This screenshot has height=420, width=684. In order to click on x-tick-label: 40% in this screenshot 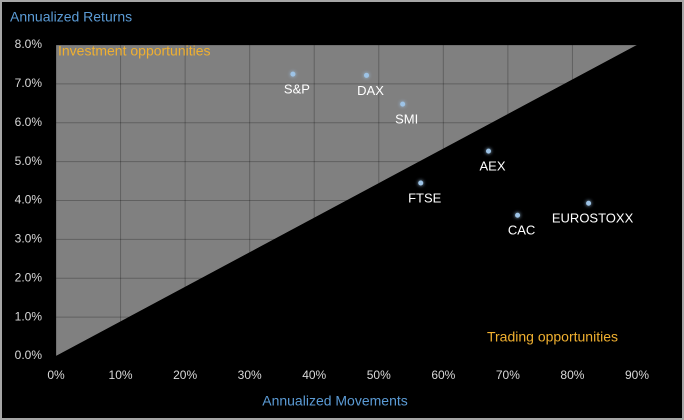, I will do `click(314, 375)`.